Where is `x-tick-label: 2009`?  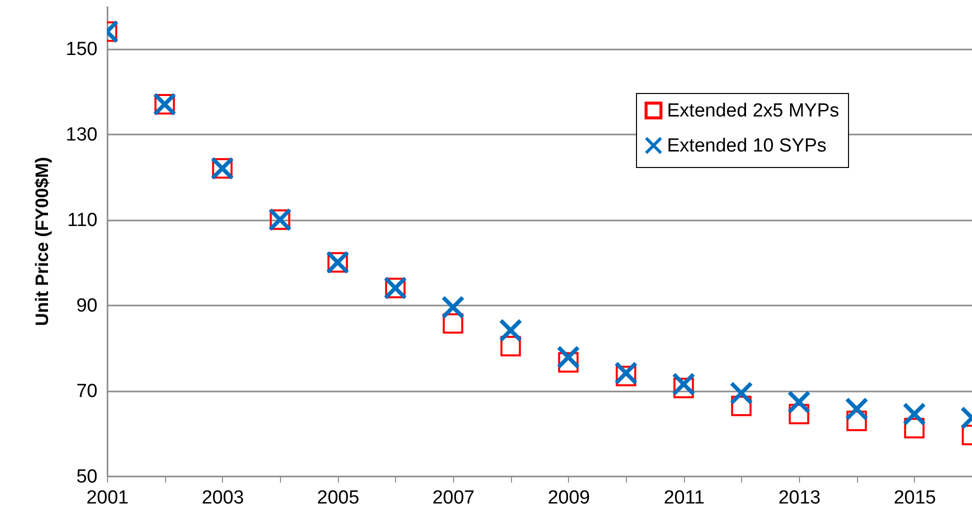
x-tick-label: 2009 is located at coordinates (569, 498).